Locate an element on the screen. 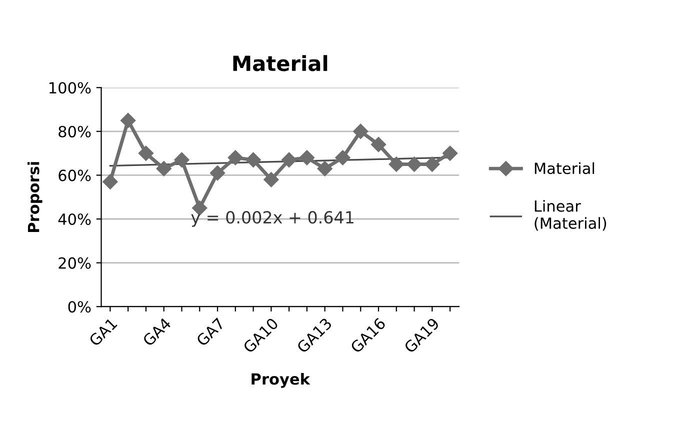 The height and width of the screenshot is (438, 675). chart-title: Material is located at coordinates (280, 63).